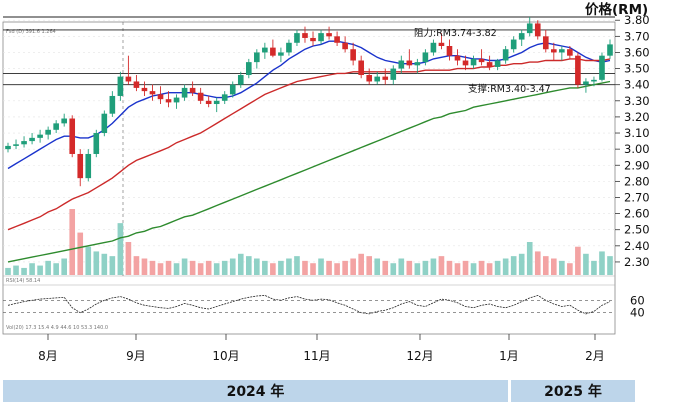  Describe the element at coordinates (48, 356) in the screenshot. I see `month-tick-label: 8月` at that location.